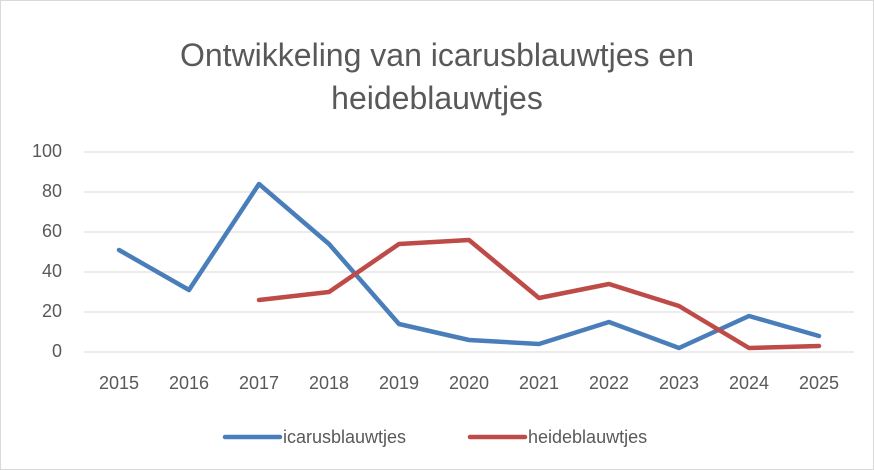 The width and height of the screenshot is (874, 470). What do you see at coordinates (587, 437) in the screenshot?
I see `legend-label: heideblauwtjes` at bounding box center [587, 437].